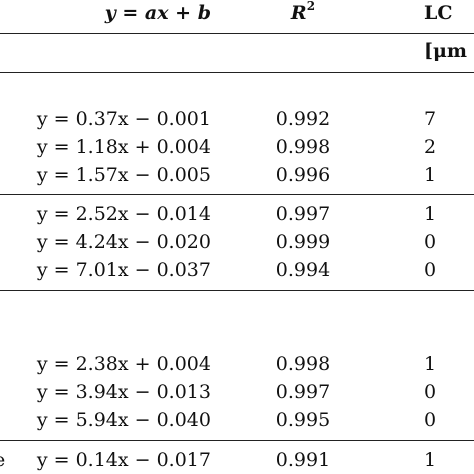 This screenshot has width=474, height=474. I want to click on header-r2: R2, so click(303, 12).